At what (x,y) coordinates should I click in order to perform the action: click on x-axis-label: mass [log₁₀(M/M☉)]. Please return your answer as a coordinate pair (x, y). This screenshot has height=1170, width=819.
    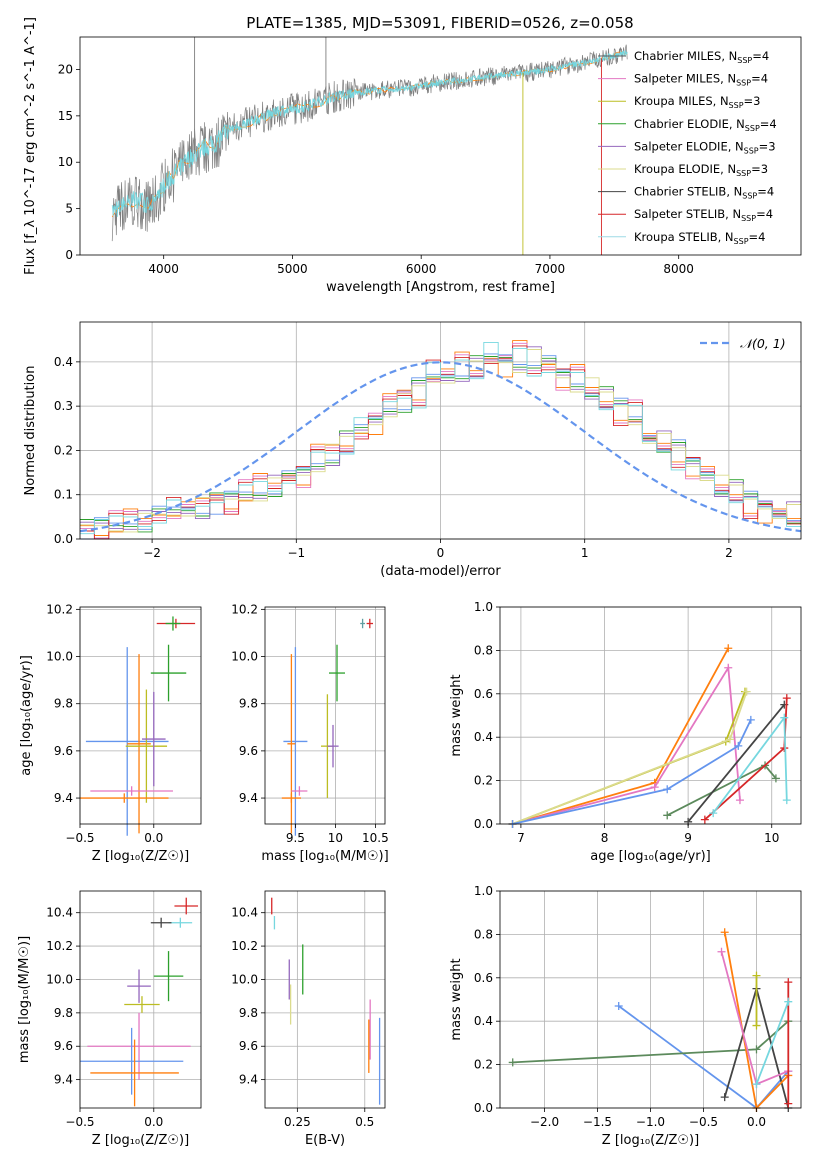
    Looking at the image, I should click on (324, 856).